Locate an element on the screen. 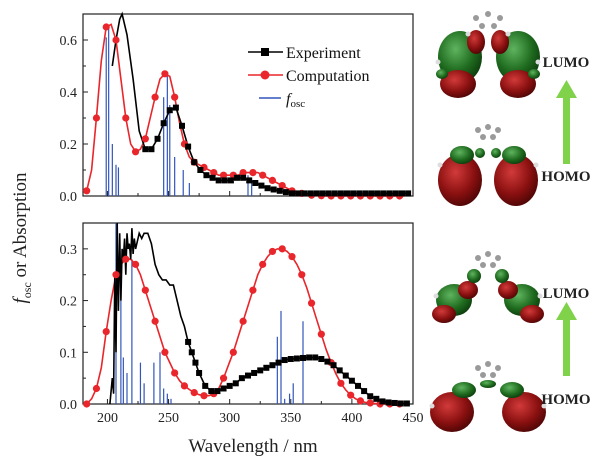 The image size is (597, 459). bot-xtick-label: 300 is located at coordinates (229, 418).